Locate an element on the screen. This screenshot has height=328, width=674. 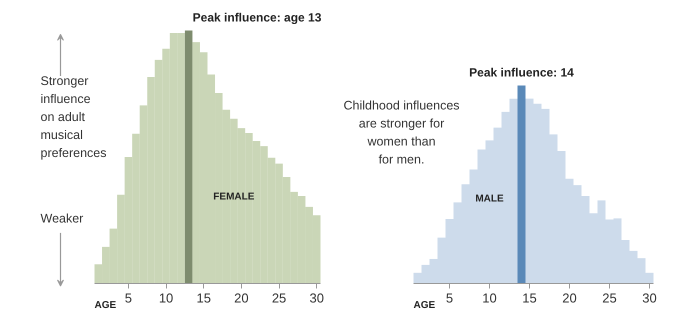
series-label: FEMALE is located at coordinates (234, 197).